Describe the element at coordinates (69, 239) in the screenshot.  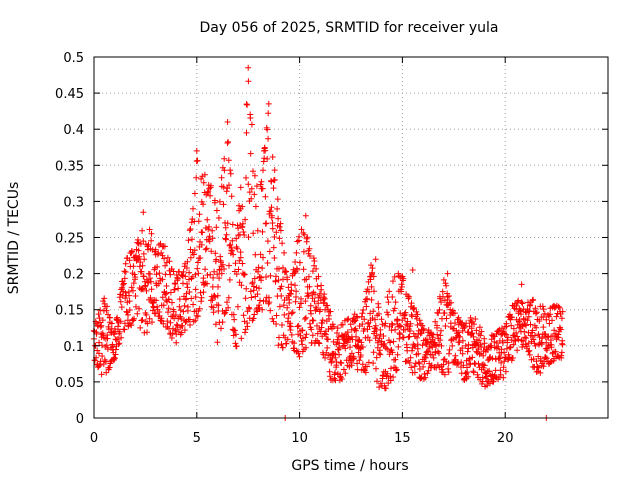
I see `y-tick-label: 0.25` at that location.